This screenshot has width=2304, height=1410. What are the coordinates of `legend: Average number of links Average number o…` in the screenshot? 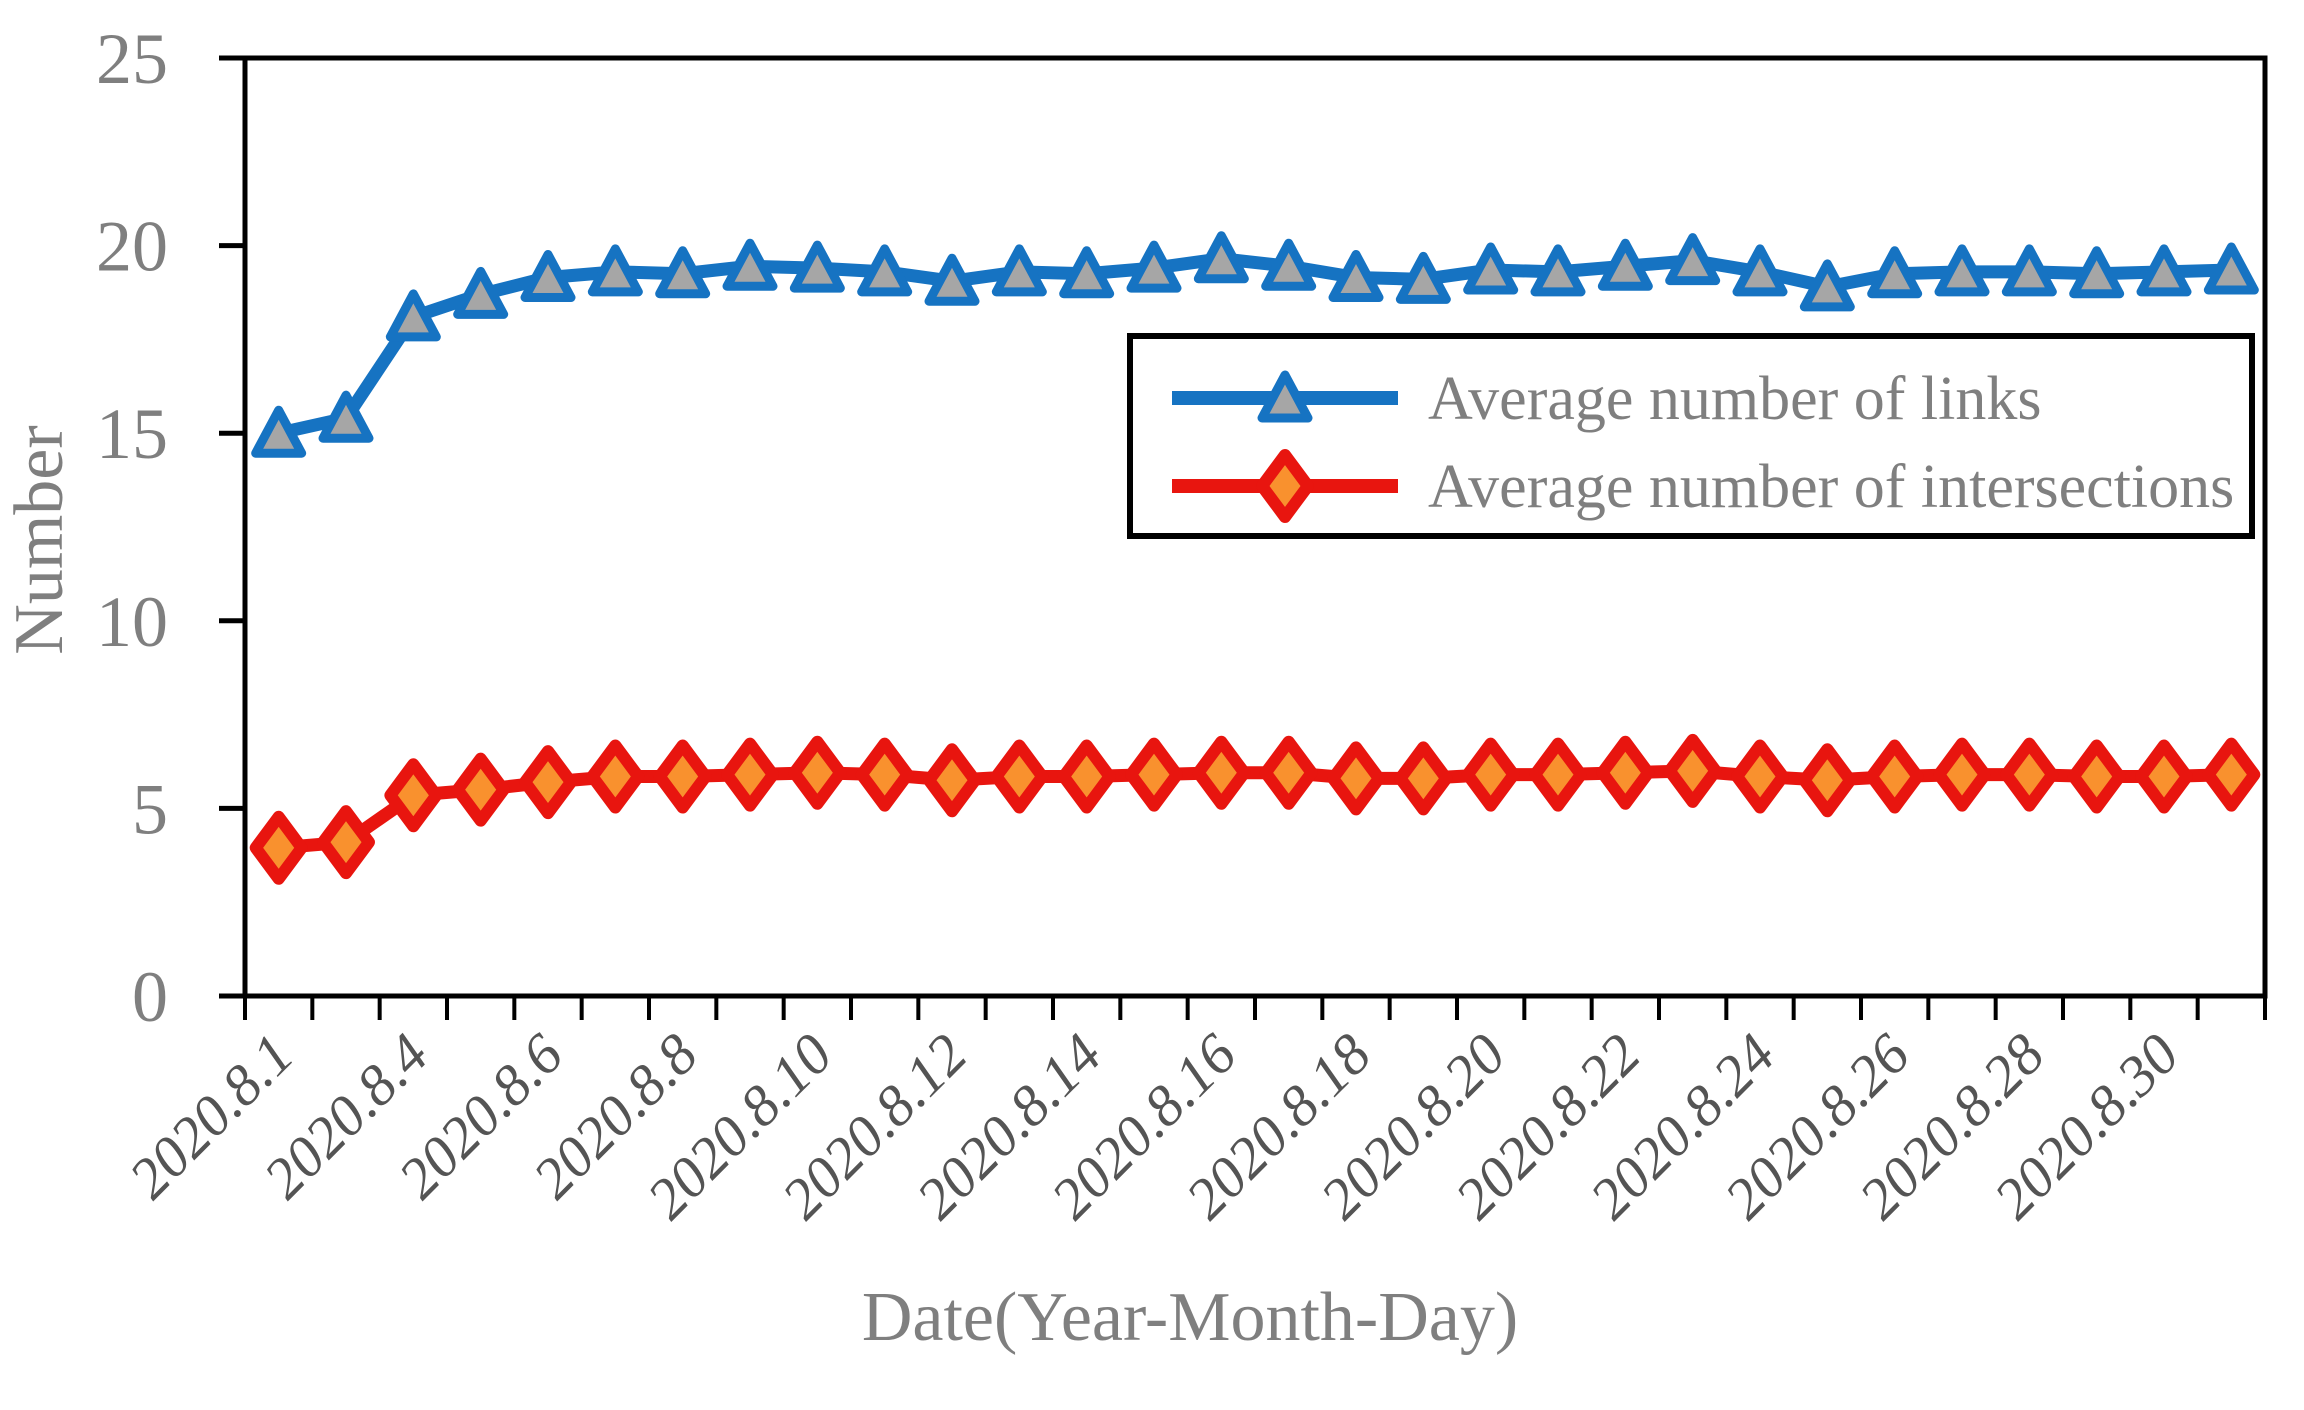 It's located at (1691, 436).